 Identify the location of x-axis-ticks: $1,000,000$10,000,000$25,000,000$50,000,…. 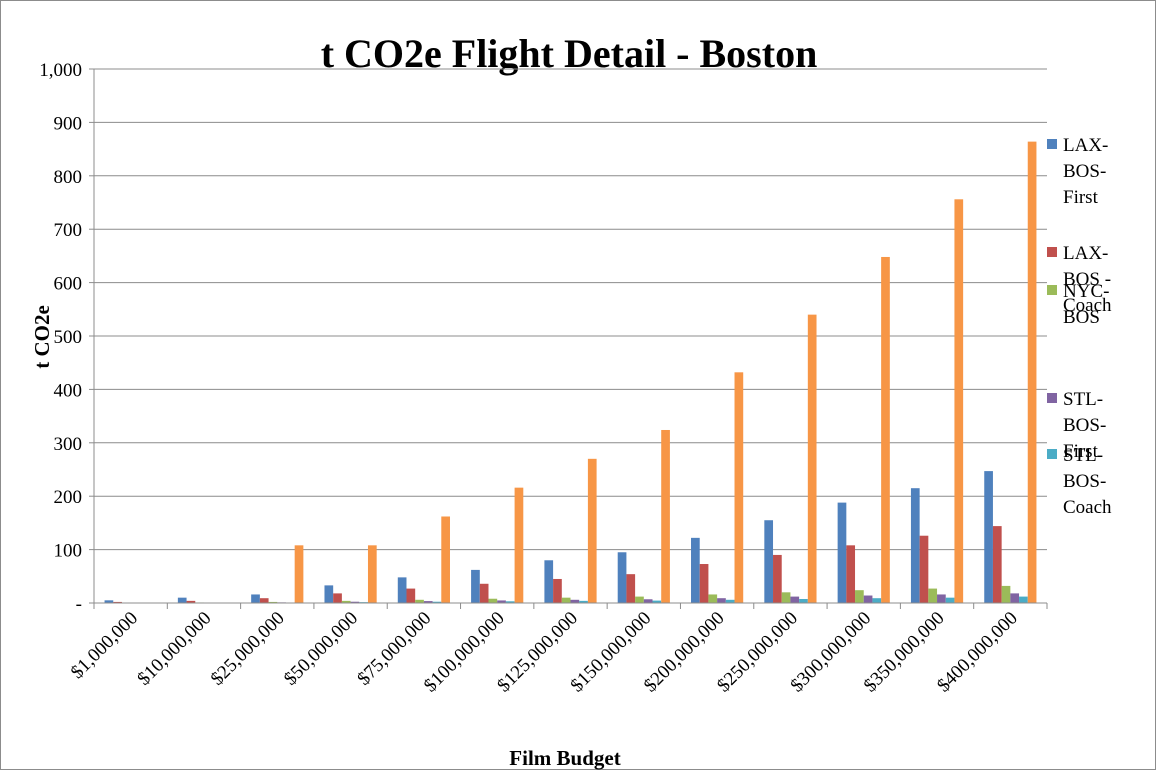
(557, 649).